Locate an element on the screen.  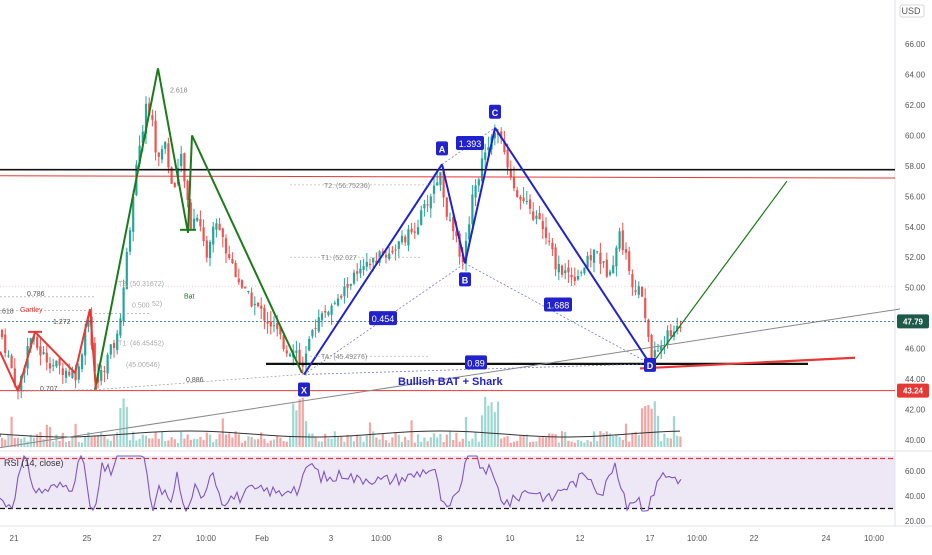
currency-label: USD is located at coordinates (911, 11).